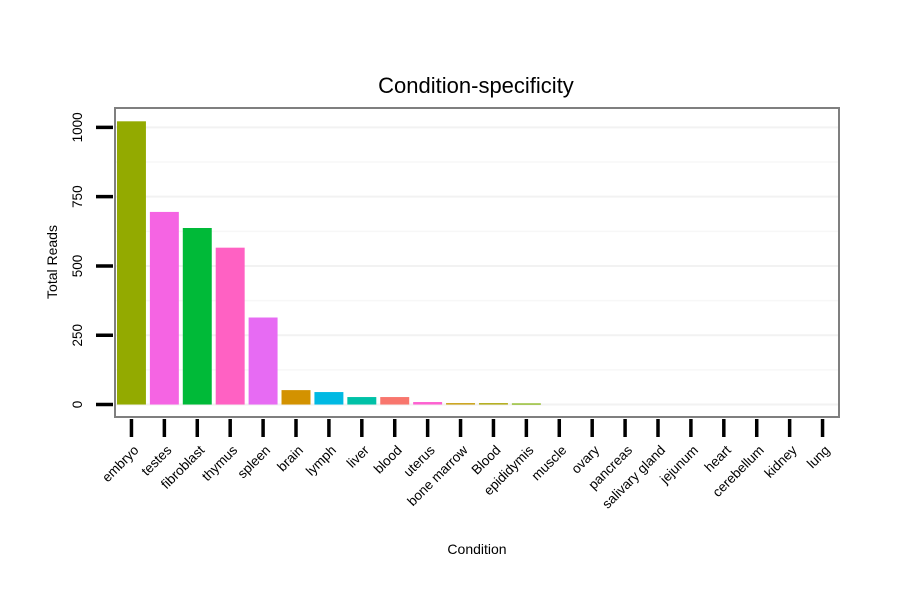 This screenshot has height=600, width=900. Describe the element at coordinates (290, 459) in the screenshot. I see `x-tick-label: brain` at that location.